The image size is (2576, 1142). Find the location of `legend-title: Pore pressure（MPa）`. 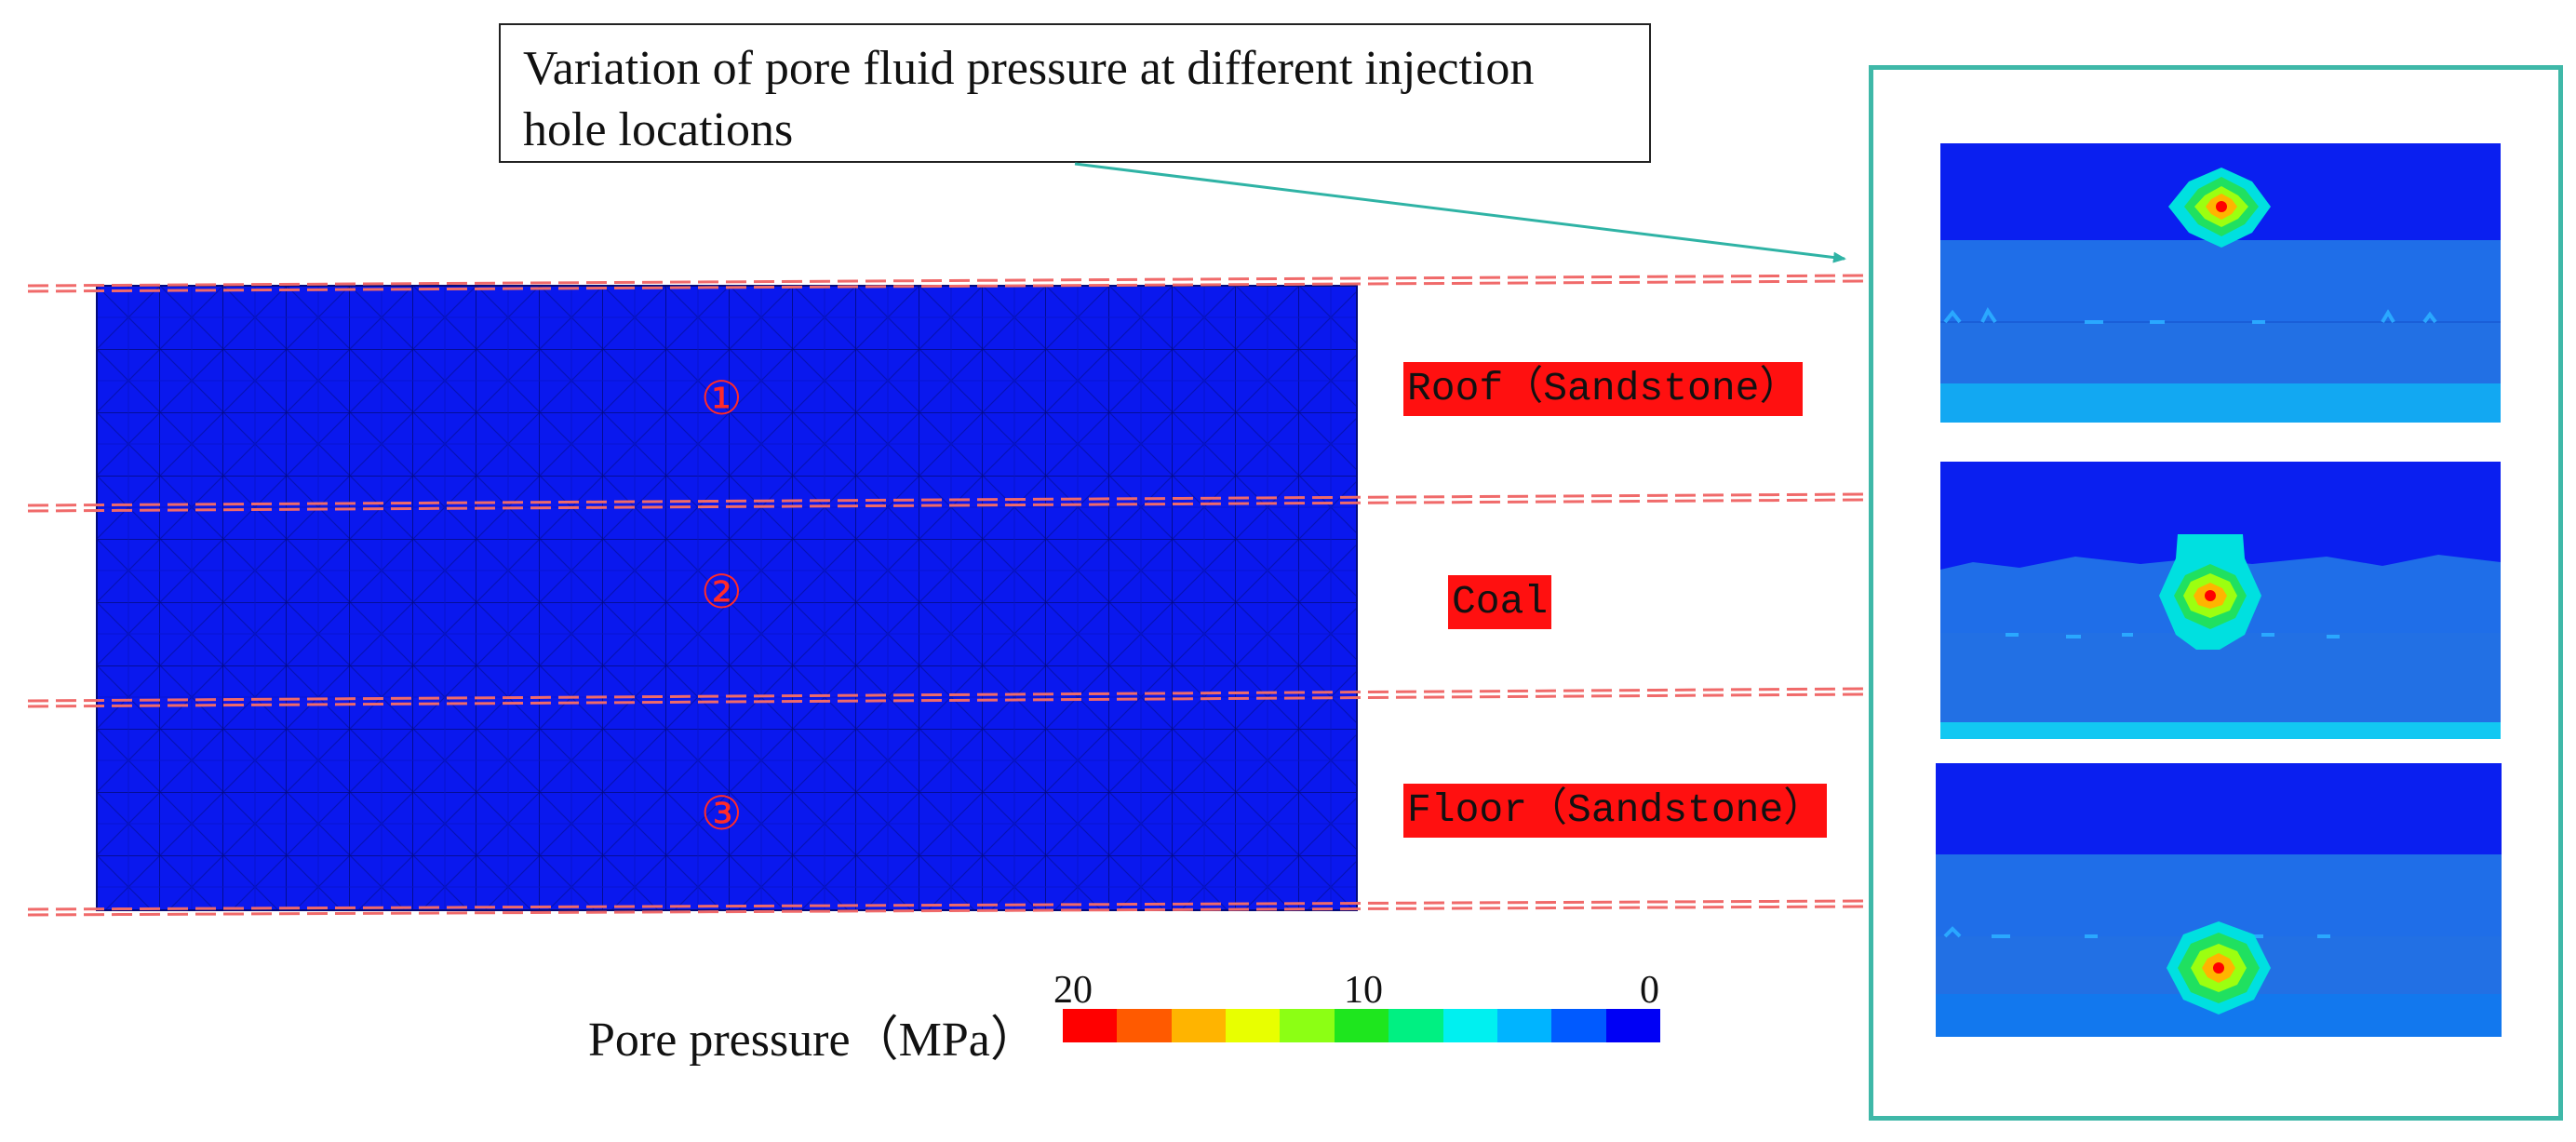

legend-title: Pore pressure（MPa） is located at coordinates (813, 1040).